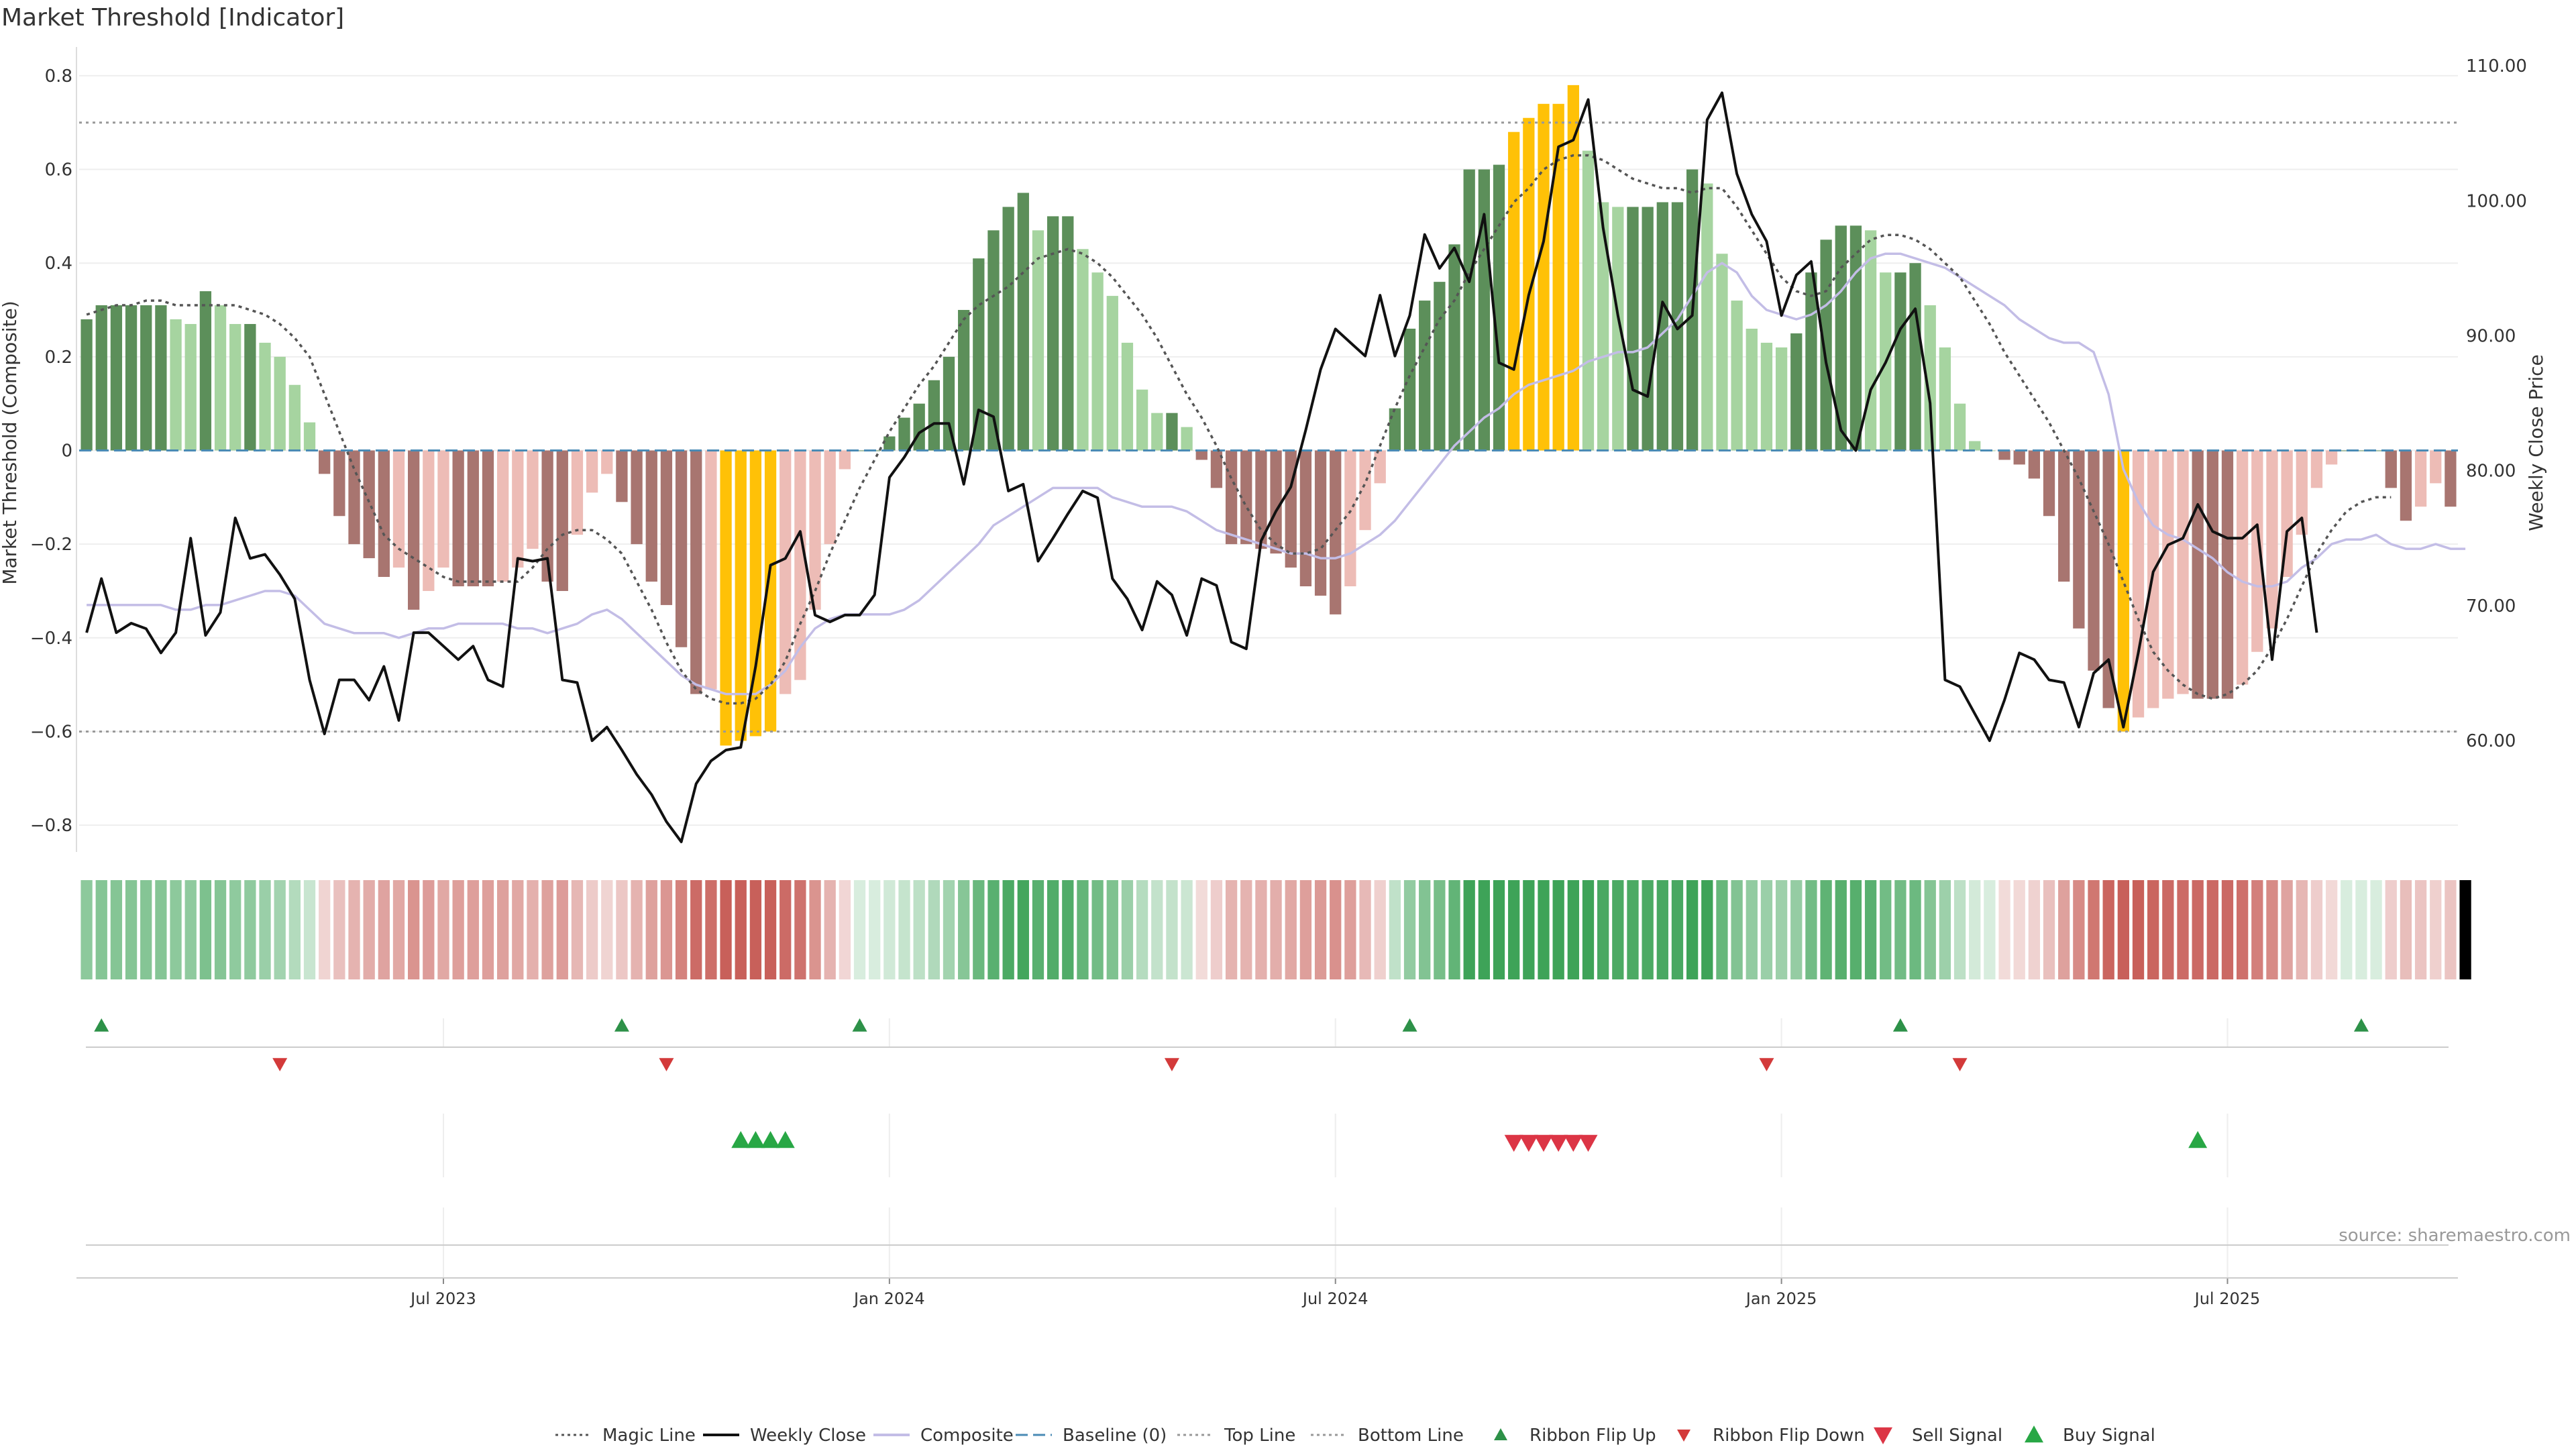  Describe the element at coordinates (2491, 741) in the screenshot. I see `y2-tick-label: 60.00` at that location.